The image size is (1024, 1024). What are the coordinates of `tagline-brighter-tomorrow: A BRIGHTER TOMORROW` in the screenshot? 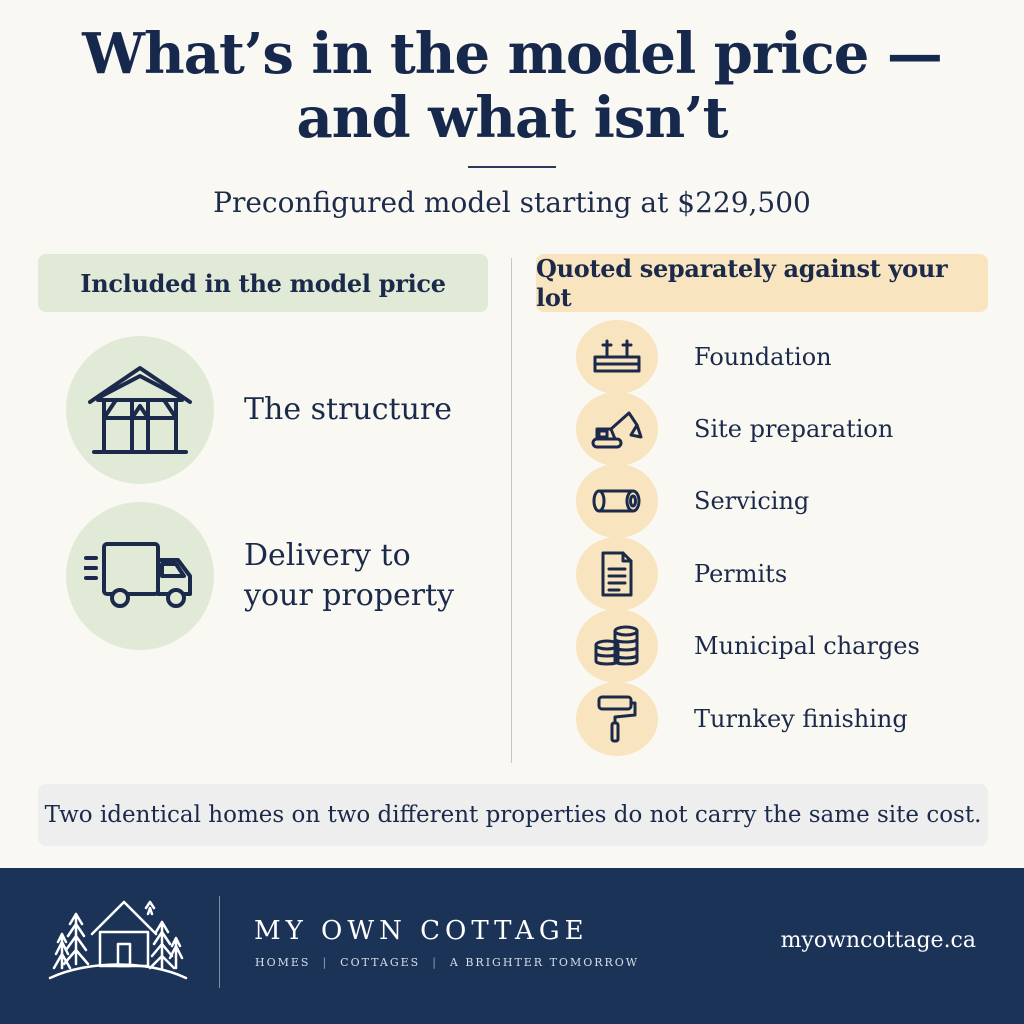 It's located at (544, 962).